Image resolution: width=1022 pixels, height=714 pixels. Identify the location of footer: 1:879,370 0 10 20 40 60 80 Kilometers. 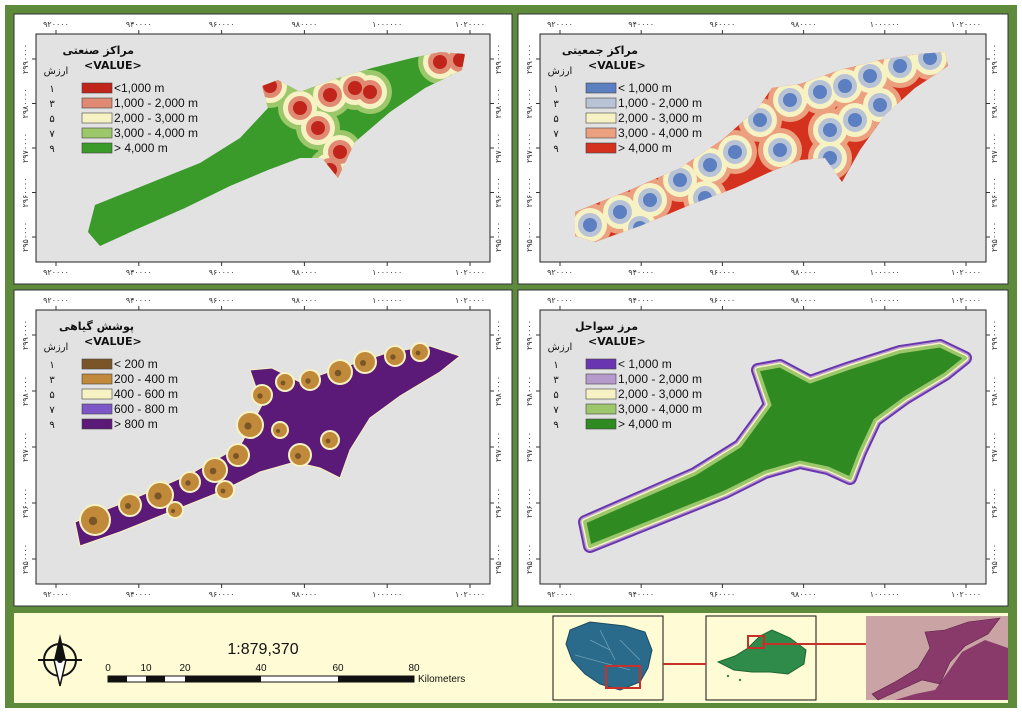
(511, 658).